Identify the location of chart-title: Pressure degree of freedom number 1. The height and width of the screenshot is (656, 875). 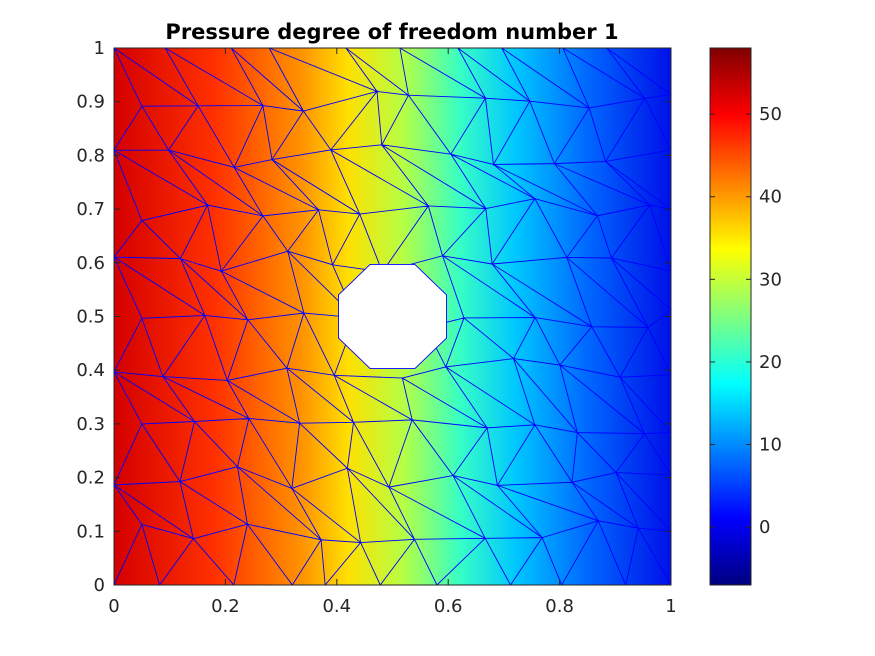
(391, 32).